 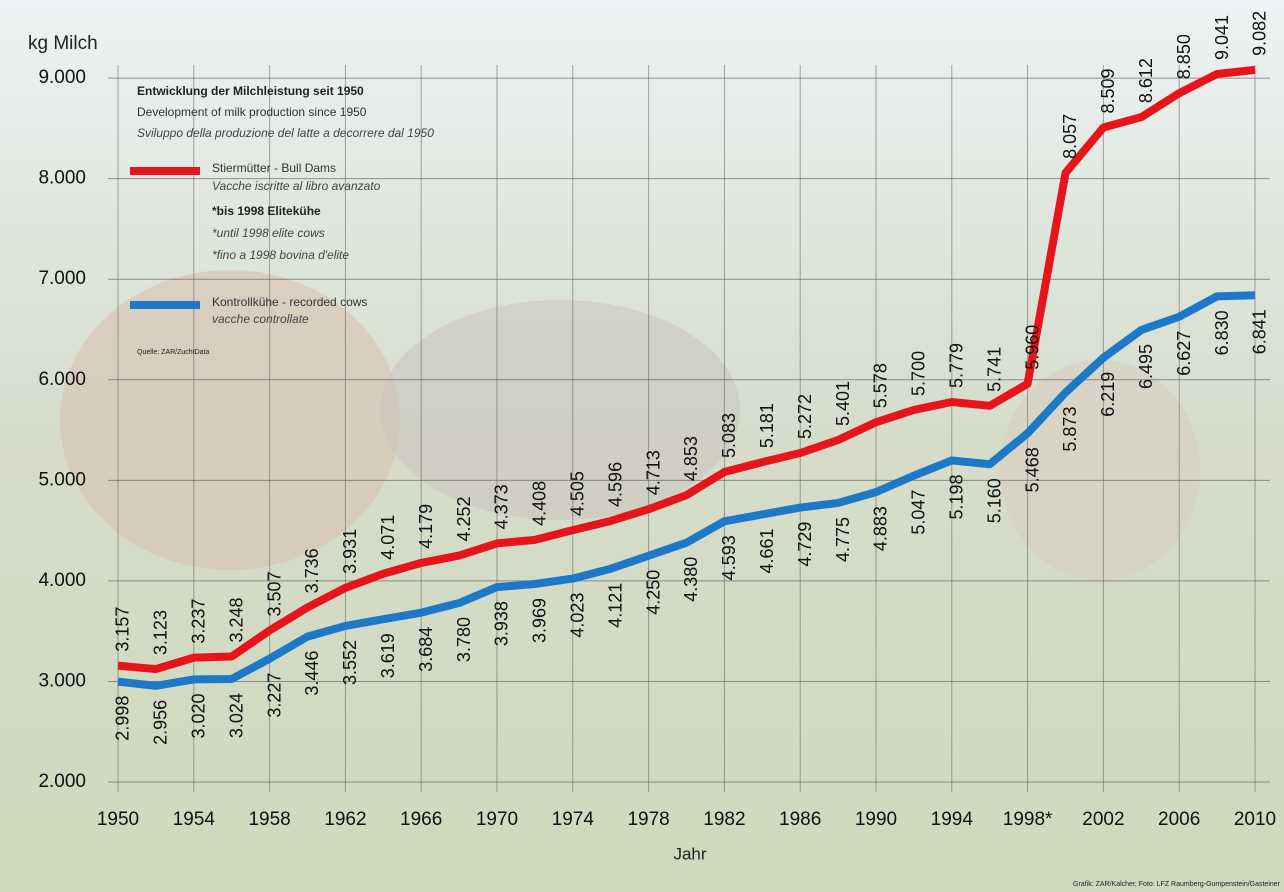 I want to click on legend-note: Vacche iscritte al libro avanzato, so click(x=296, y=186).